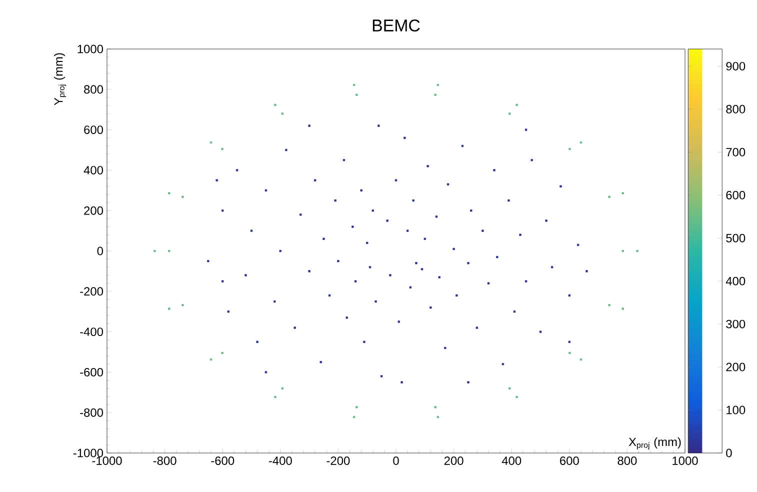  What do you see at coordinates (627, 460) in the screenshot?
I see `x-tick-label: 800` at bounding box center [627, 460].